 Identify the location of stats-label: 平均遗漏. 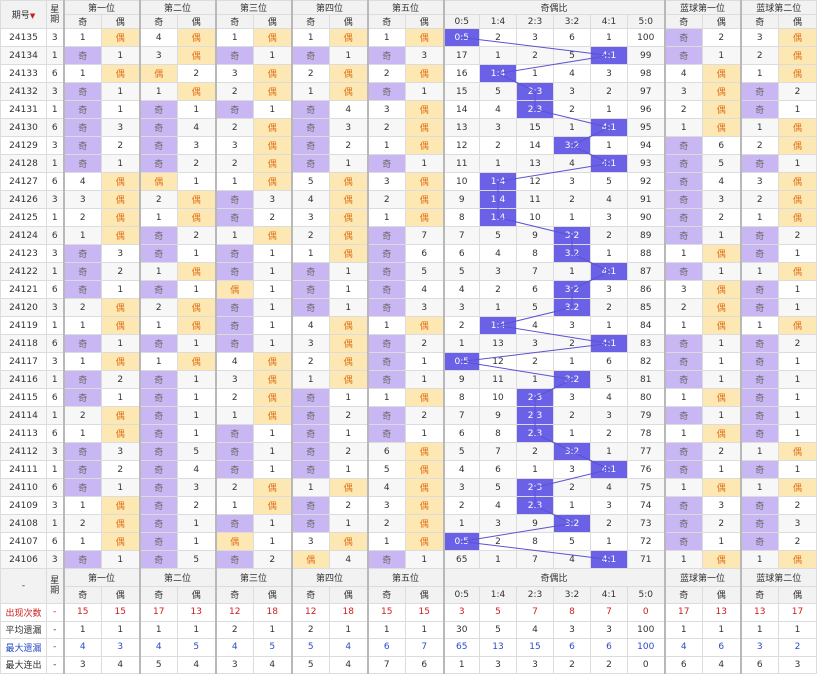
(23, 629).